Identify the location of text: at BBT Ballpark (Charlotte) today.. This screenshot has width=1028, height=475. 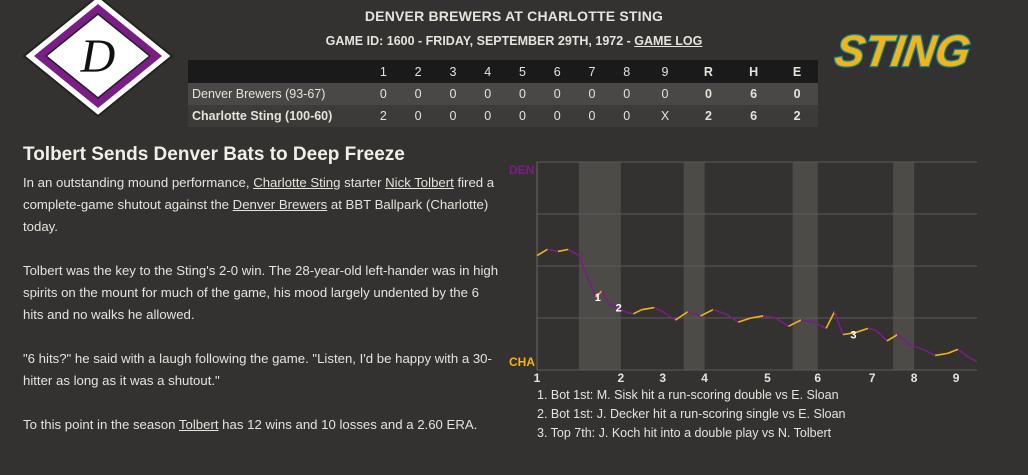
(256, 215).